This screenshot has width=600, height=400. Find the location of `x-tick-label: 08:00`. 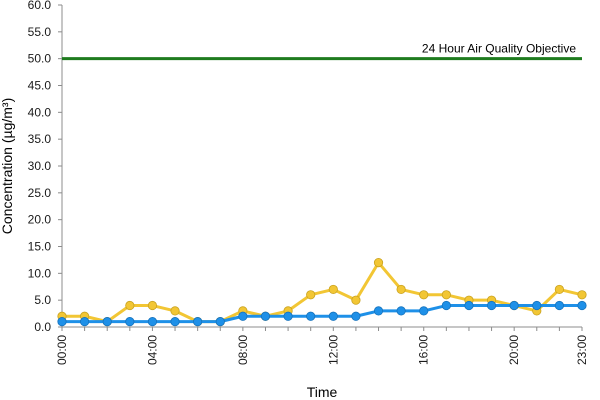

x-tick-label: 08:00 is located at coordinates (243, 350).